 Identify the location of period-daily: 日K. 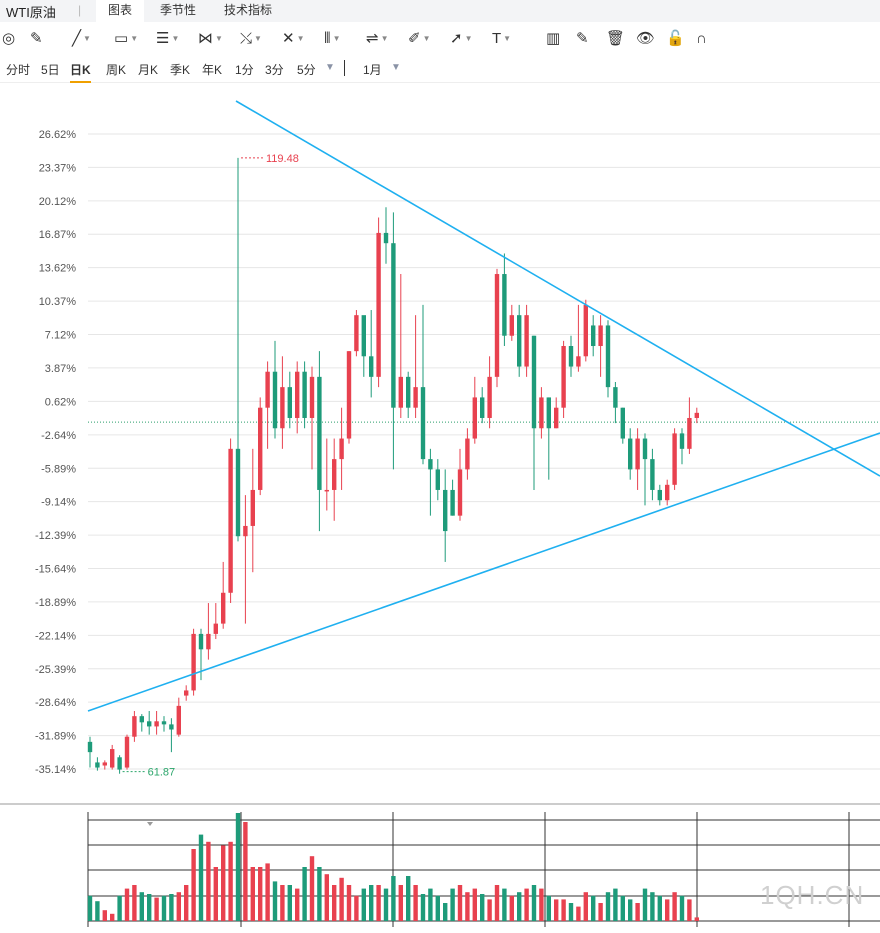
(80, 72).